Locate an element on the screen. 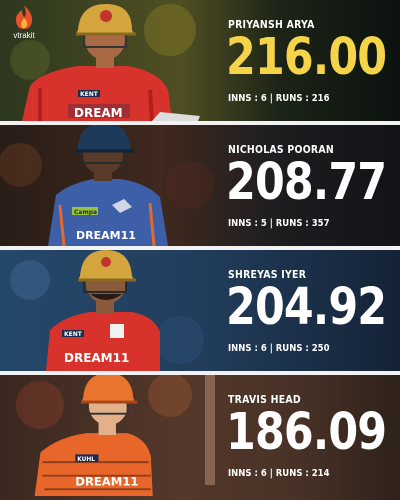  flame-logo-icon is located at coordinates (24, 17).